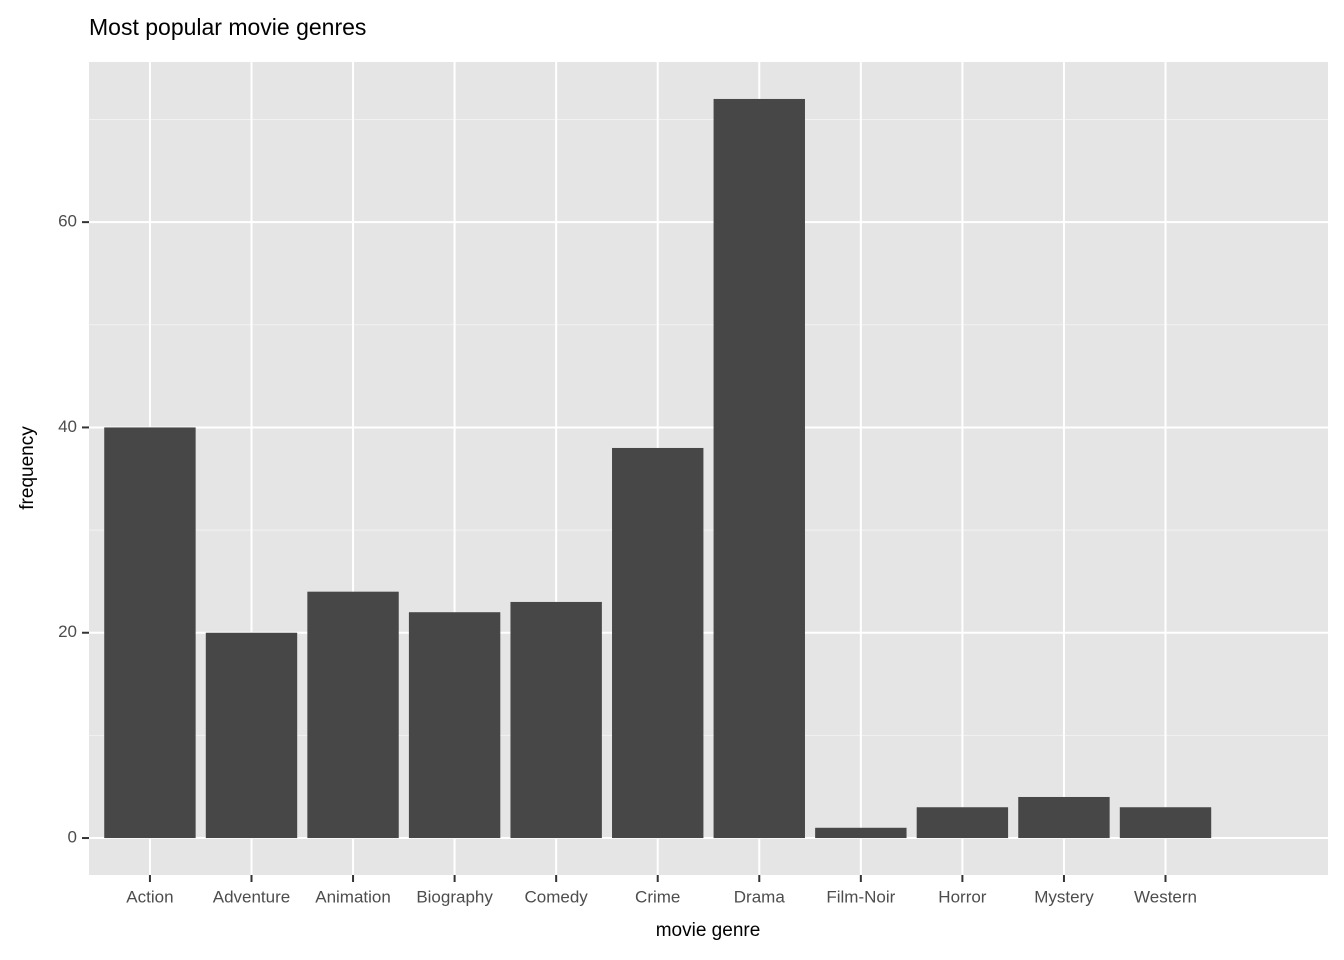 The image size is (1344, 960). Describe the element at coordinates (860, 896) in the screenshot. I see `x-tick-label: Film-Noir` at that location.